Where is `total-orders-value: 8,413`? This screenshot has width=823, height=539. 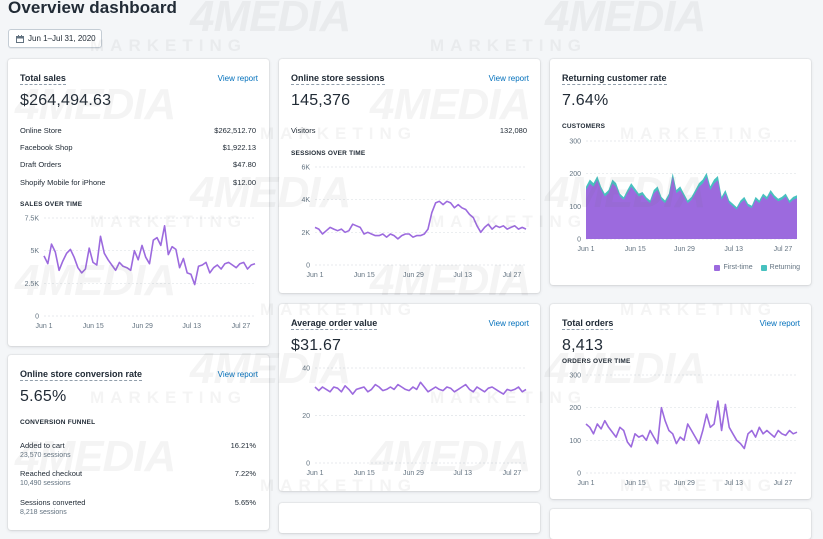 total-orders-value: 8,413 is located at coordinates (583, 345).